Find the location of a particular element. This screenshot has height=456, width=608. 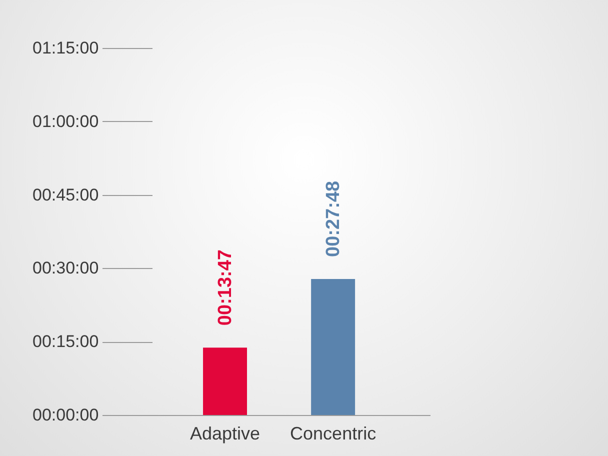

x-tick-label: Concentric is located at coordinates (333, 434).